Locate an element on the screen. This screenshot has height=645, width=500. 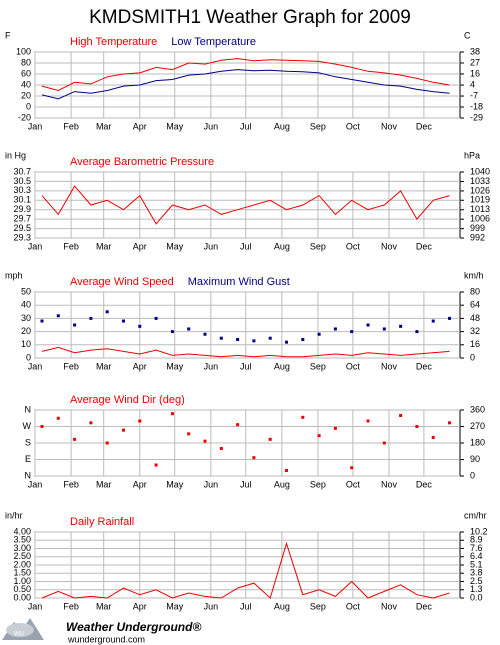
legend-entry: Average Wind Speed is located at coordinates (122, 282).